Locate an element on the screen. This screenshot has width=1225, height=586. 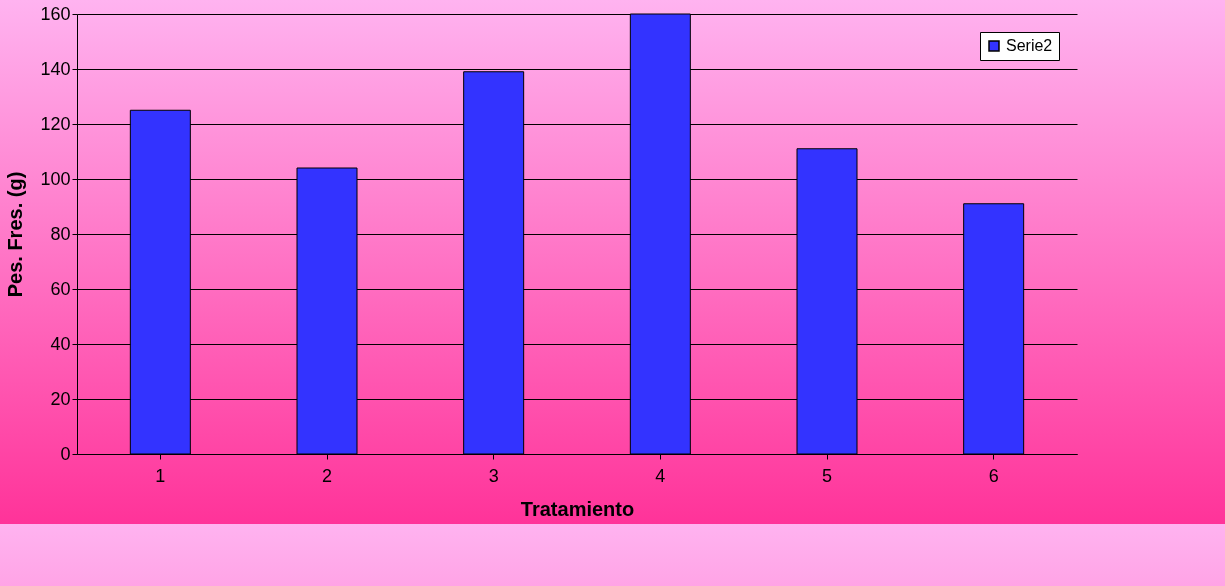
y-tick-label: 140 is located at coordinates (55, 68).